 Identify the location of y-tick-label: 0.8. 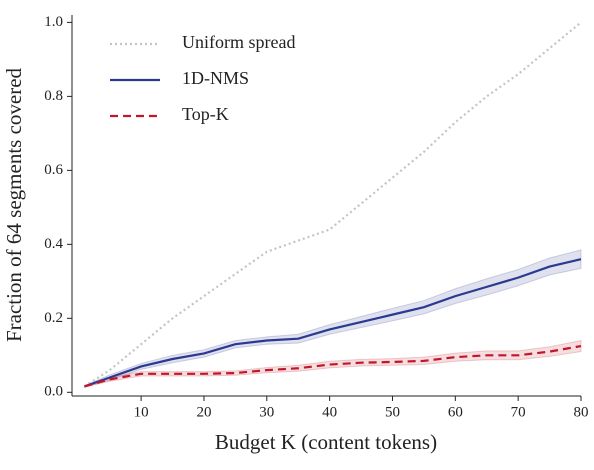
(53, 96).